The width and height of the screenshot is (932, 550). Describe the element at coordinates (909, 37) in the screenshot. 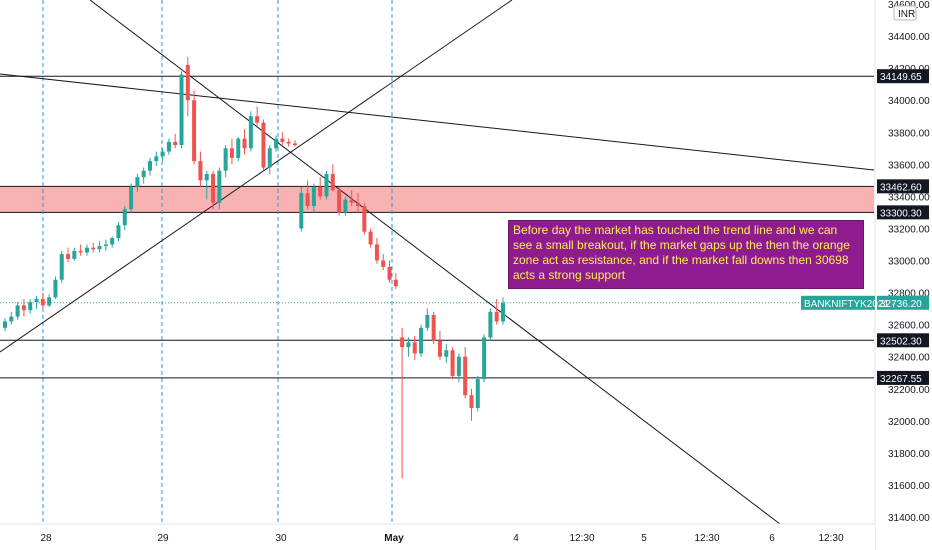

I see `y-tick-label: 34400.00` at that location.